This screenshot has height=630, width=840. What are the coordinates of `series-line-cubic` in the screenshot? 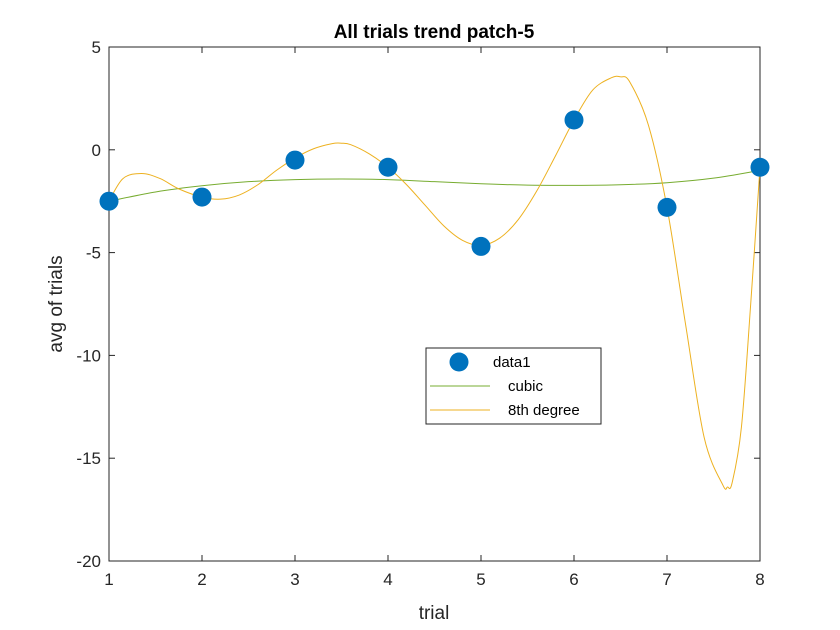 It's located at (434, 185).